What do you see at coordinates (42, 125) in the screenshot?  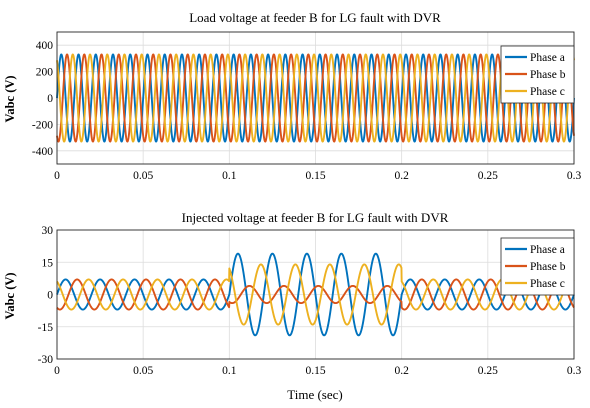 I see `y-tick-label: -200` at bounding box center [42, 125].